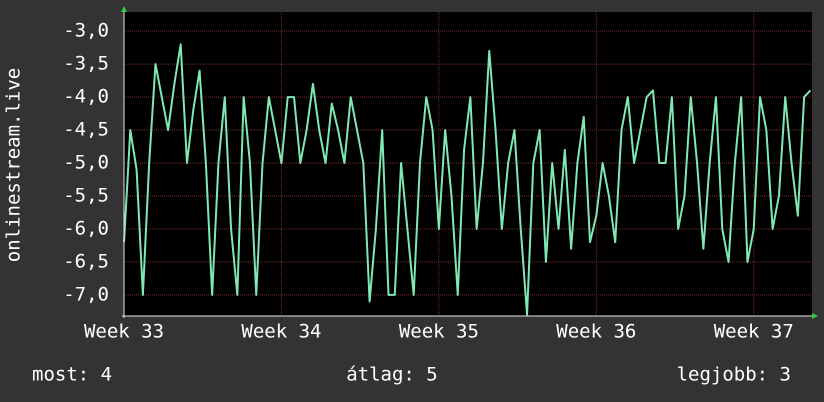 The height and width of the screenshot is (402, 824). I want to click on y-tick-label: -6,5, so click(86, 261).